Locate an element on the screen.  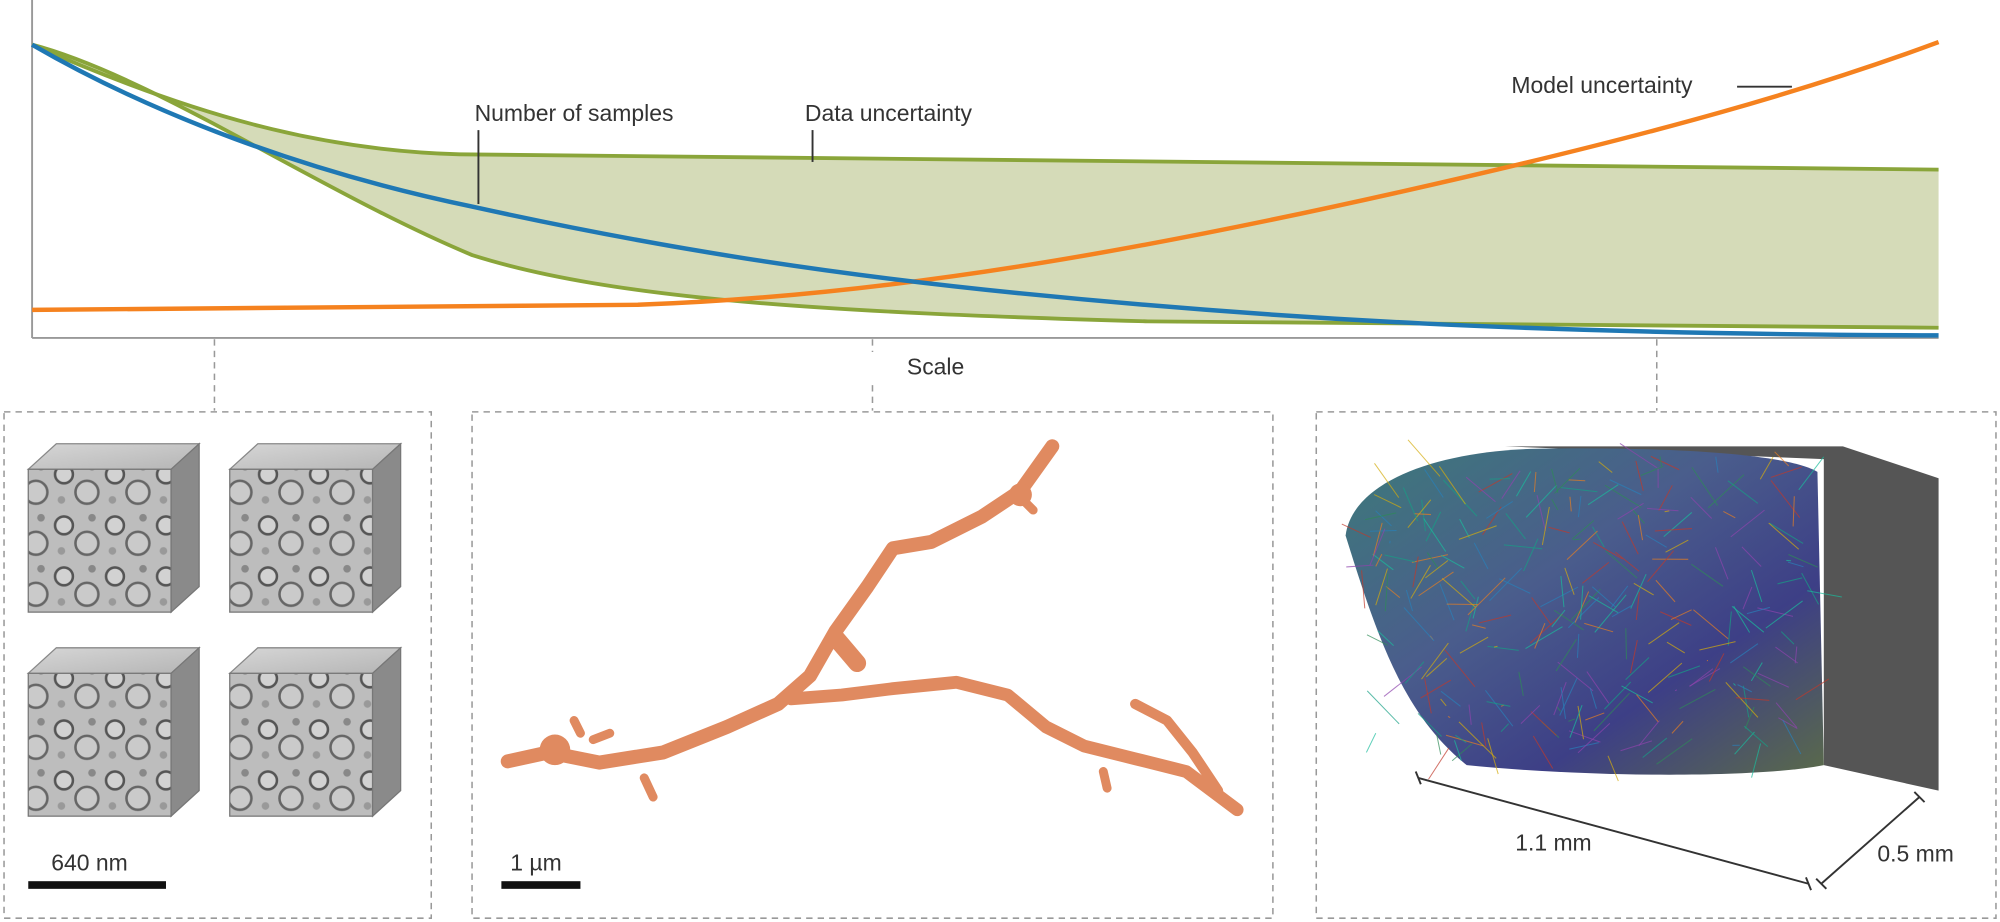
scale-label: 640 nm is located at coordinates (89, 863).